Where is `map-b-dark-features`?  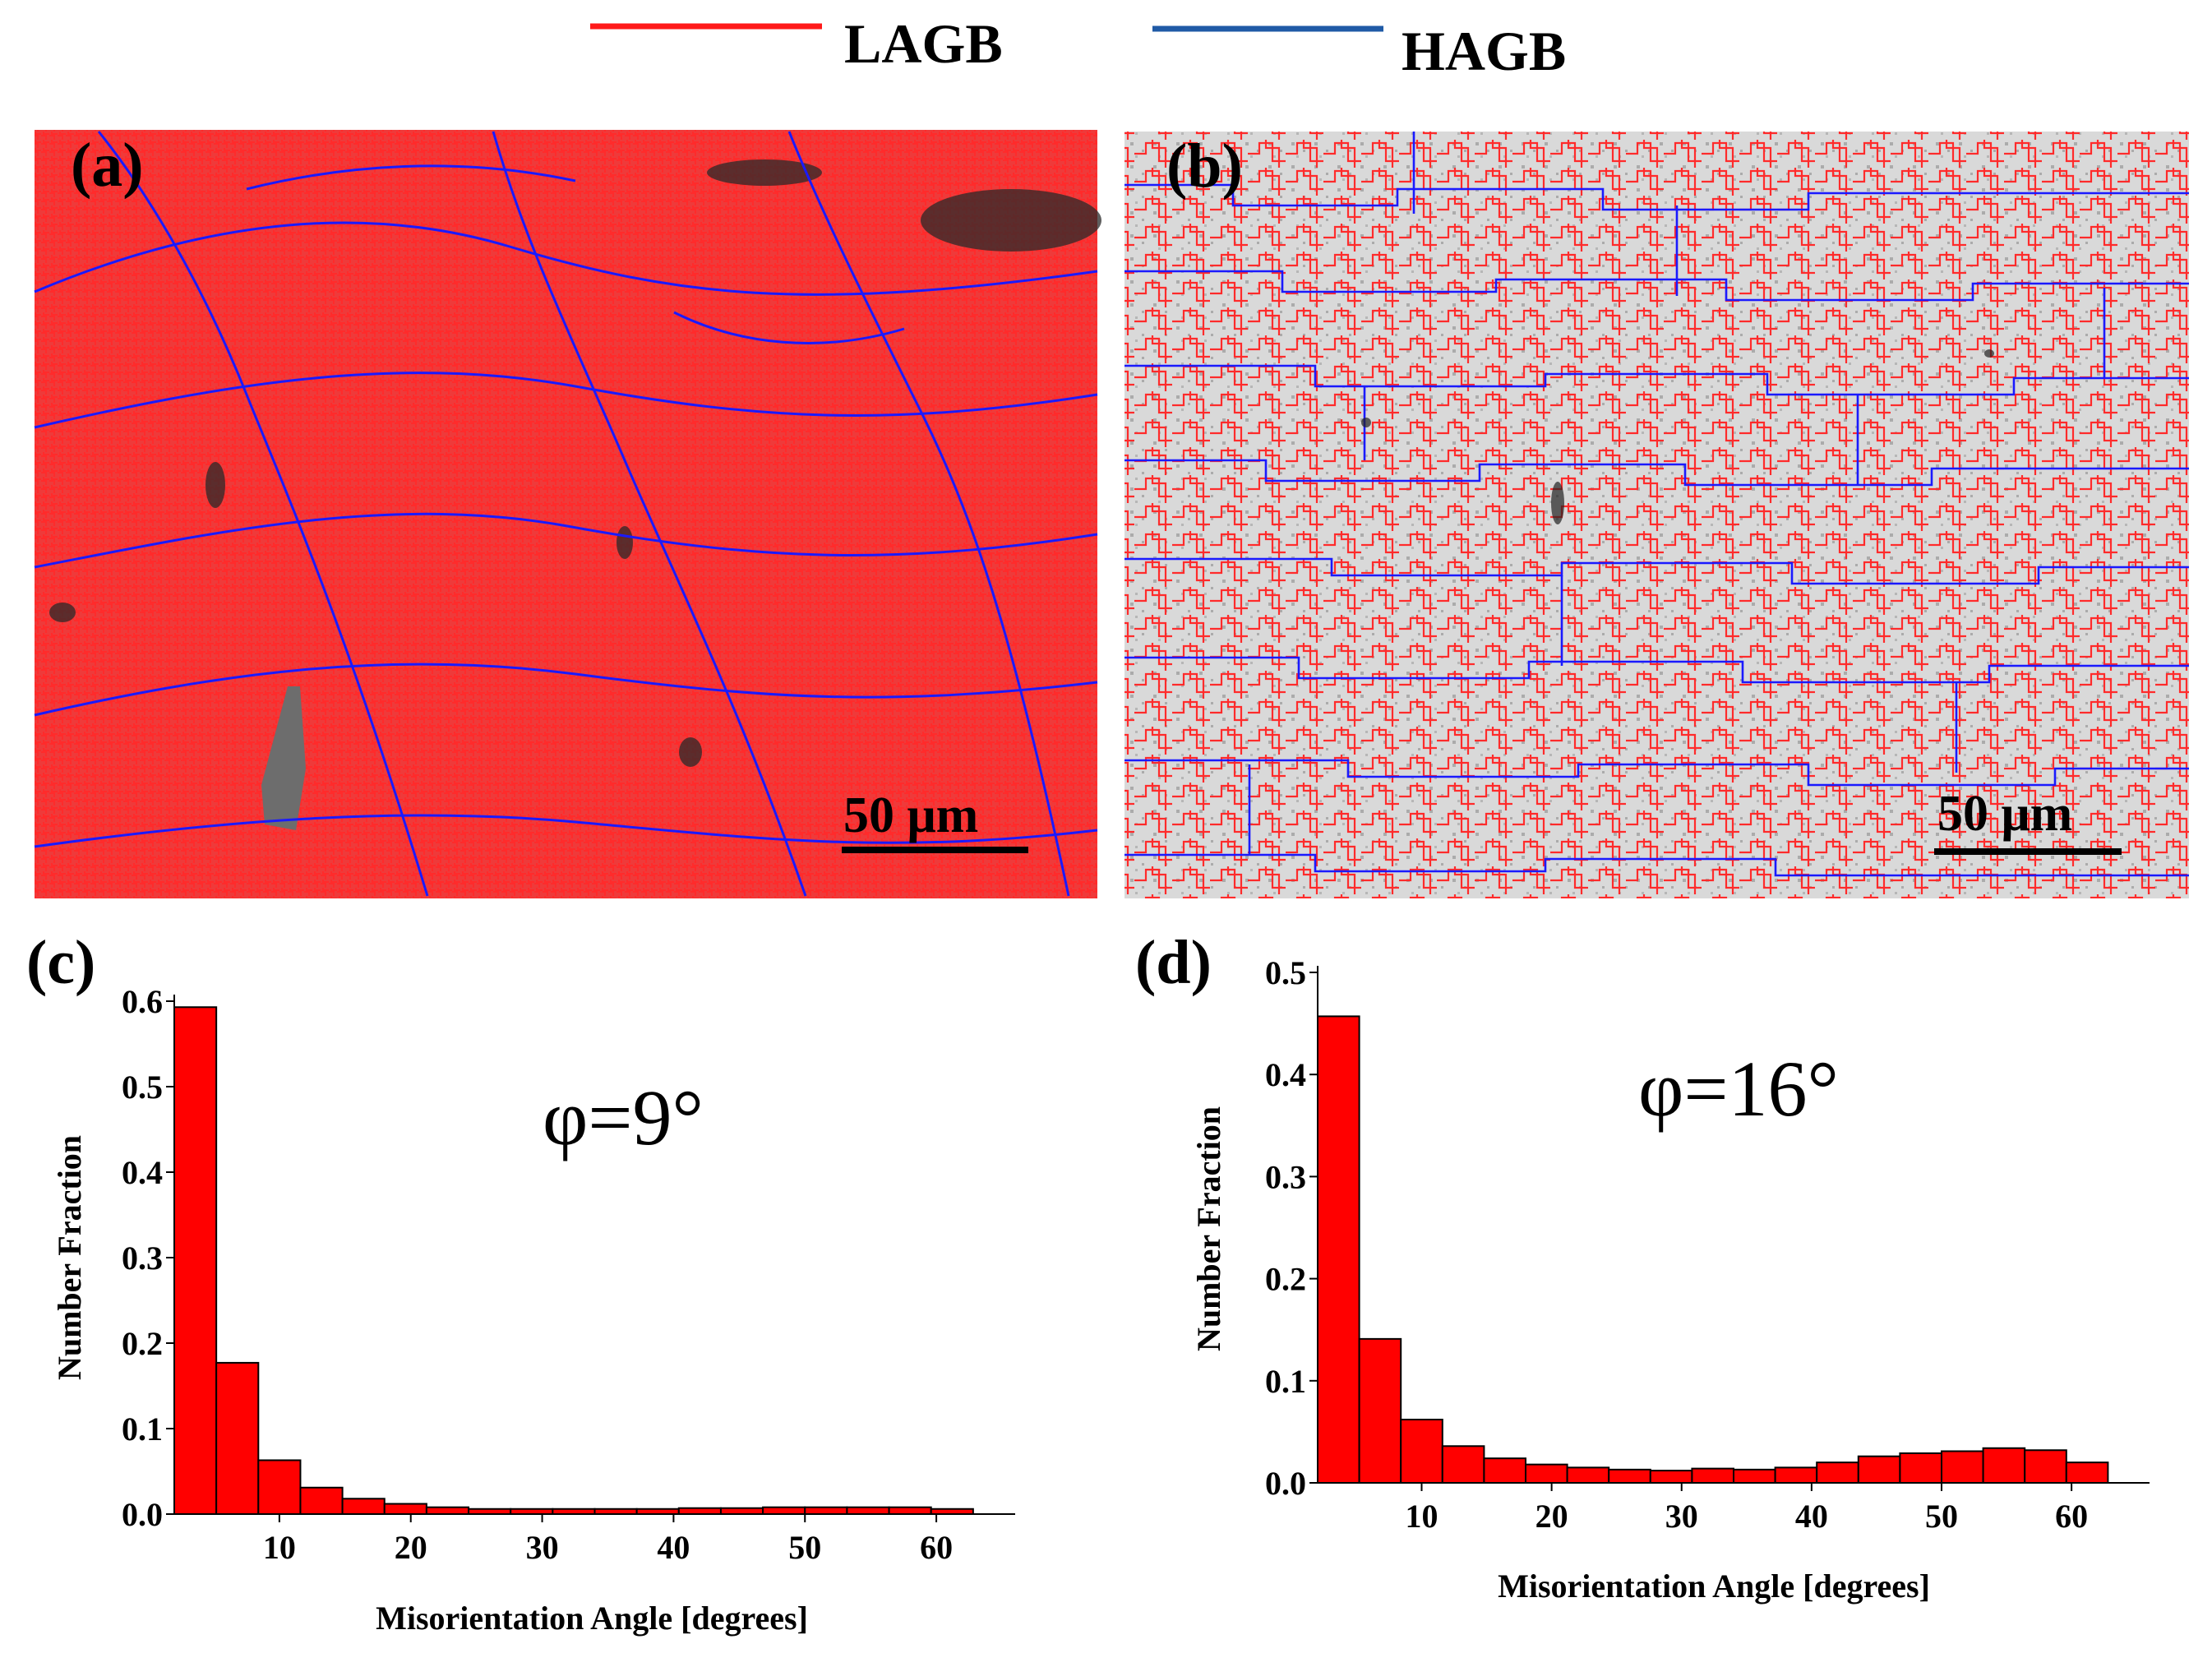
map-b-dark-features is located at coordinates (1677, 436).